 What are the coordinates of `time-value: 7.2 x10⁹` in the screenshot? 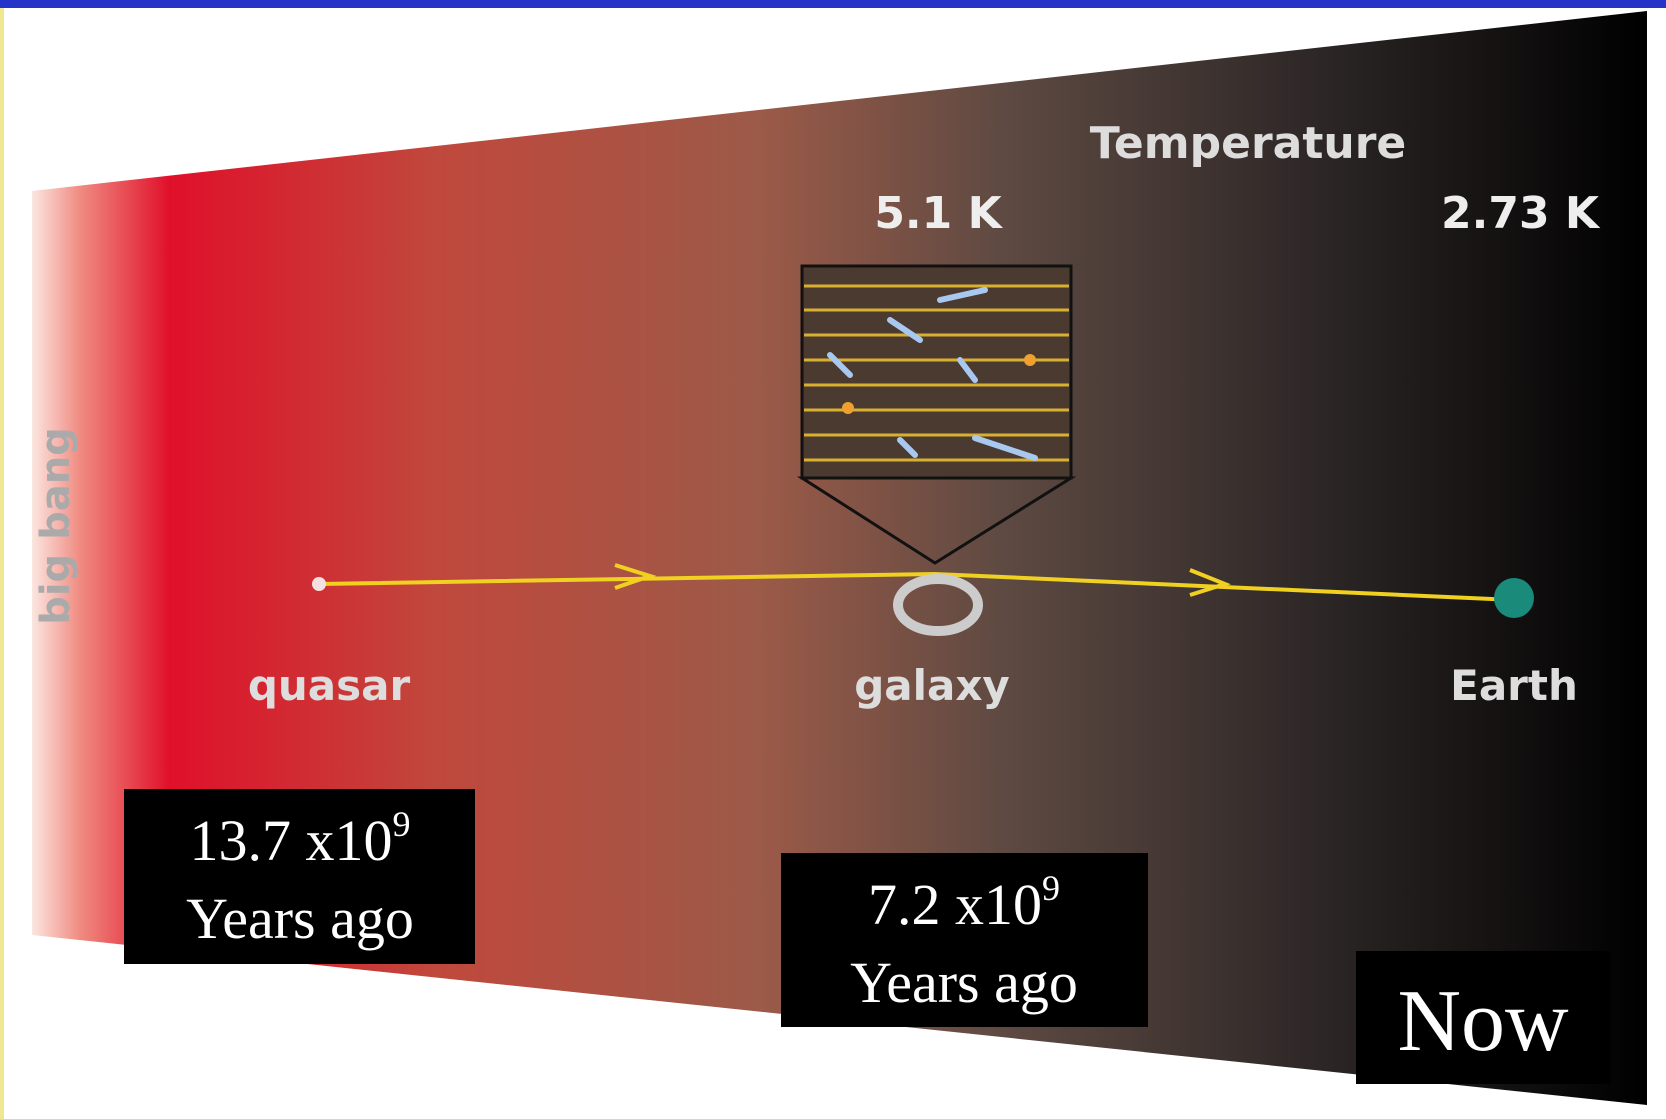 It's located at (964, 902).